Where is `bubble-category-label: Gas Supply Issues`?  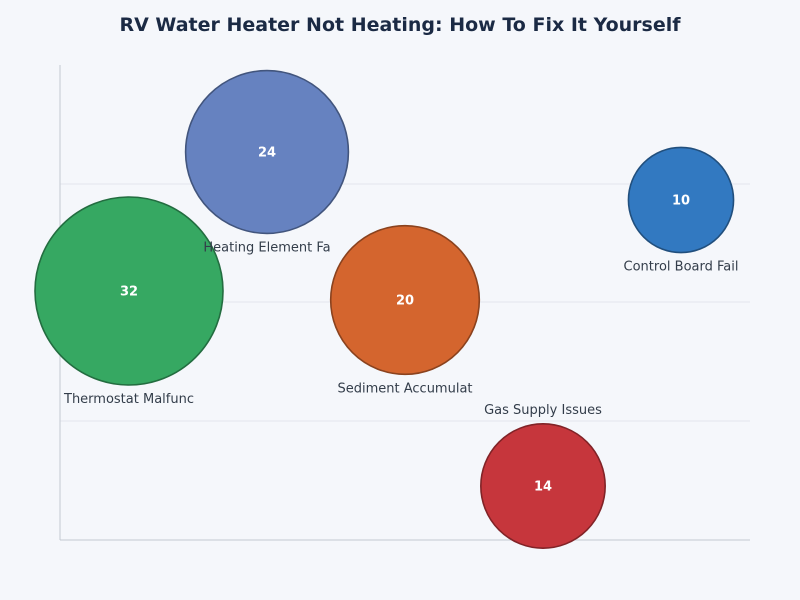 bubble-category-label: Gas Supply Issues is located at coordinates (543, 410).